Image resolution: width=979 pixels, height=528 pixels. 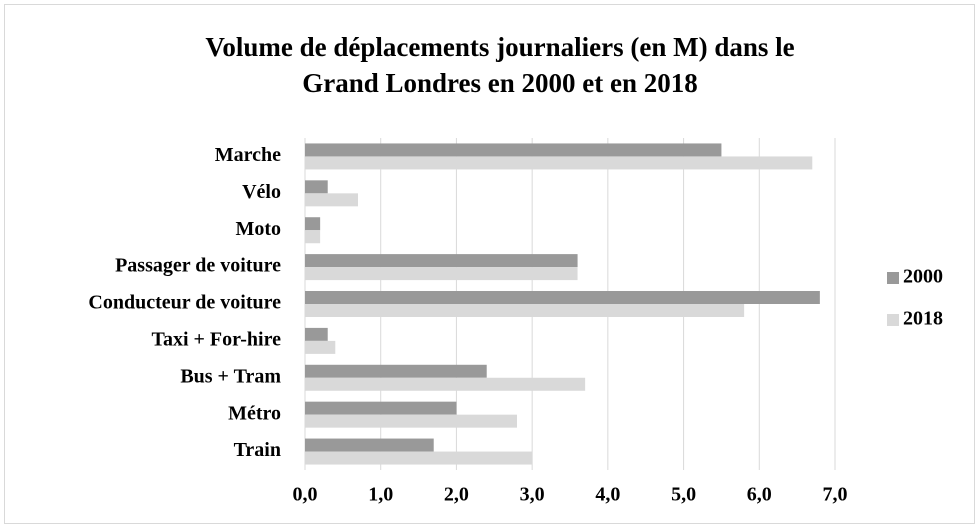 What do you see at coordinates (456, 495) in the screenshot?
I see `x-tick-label: 2,0` at bounding box center [456, 495].